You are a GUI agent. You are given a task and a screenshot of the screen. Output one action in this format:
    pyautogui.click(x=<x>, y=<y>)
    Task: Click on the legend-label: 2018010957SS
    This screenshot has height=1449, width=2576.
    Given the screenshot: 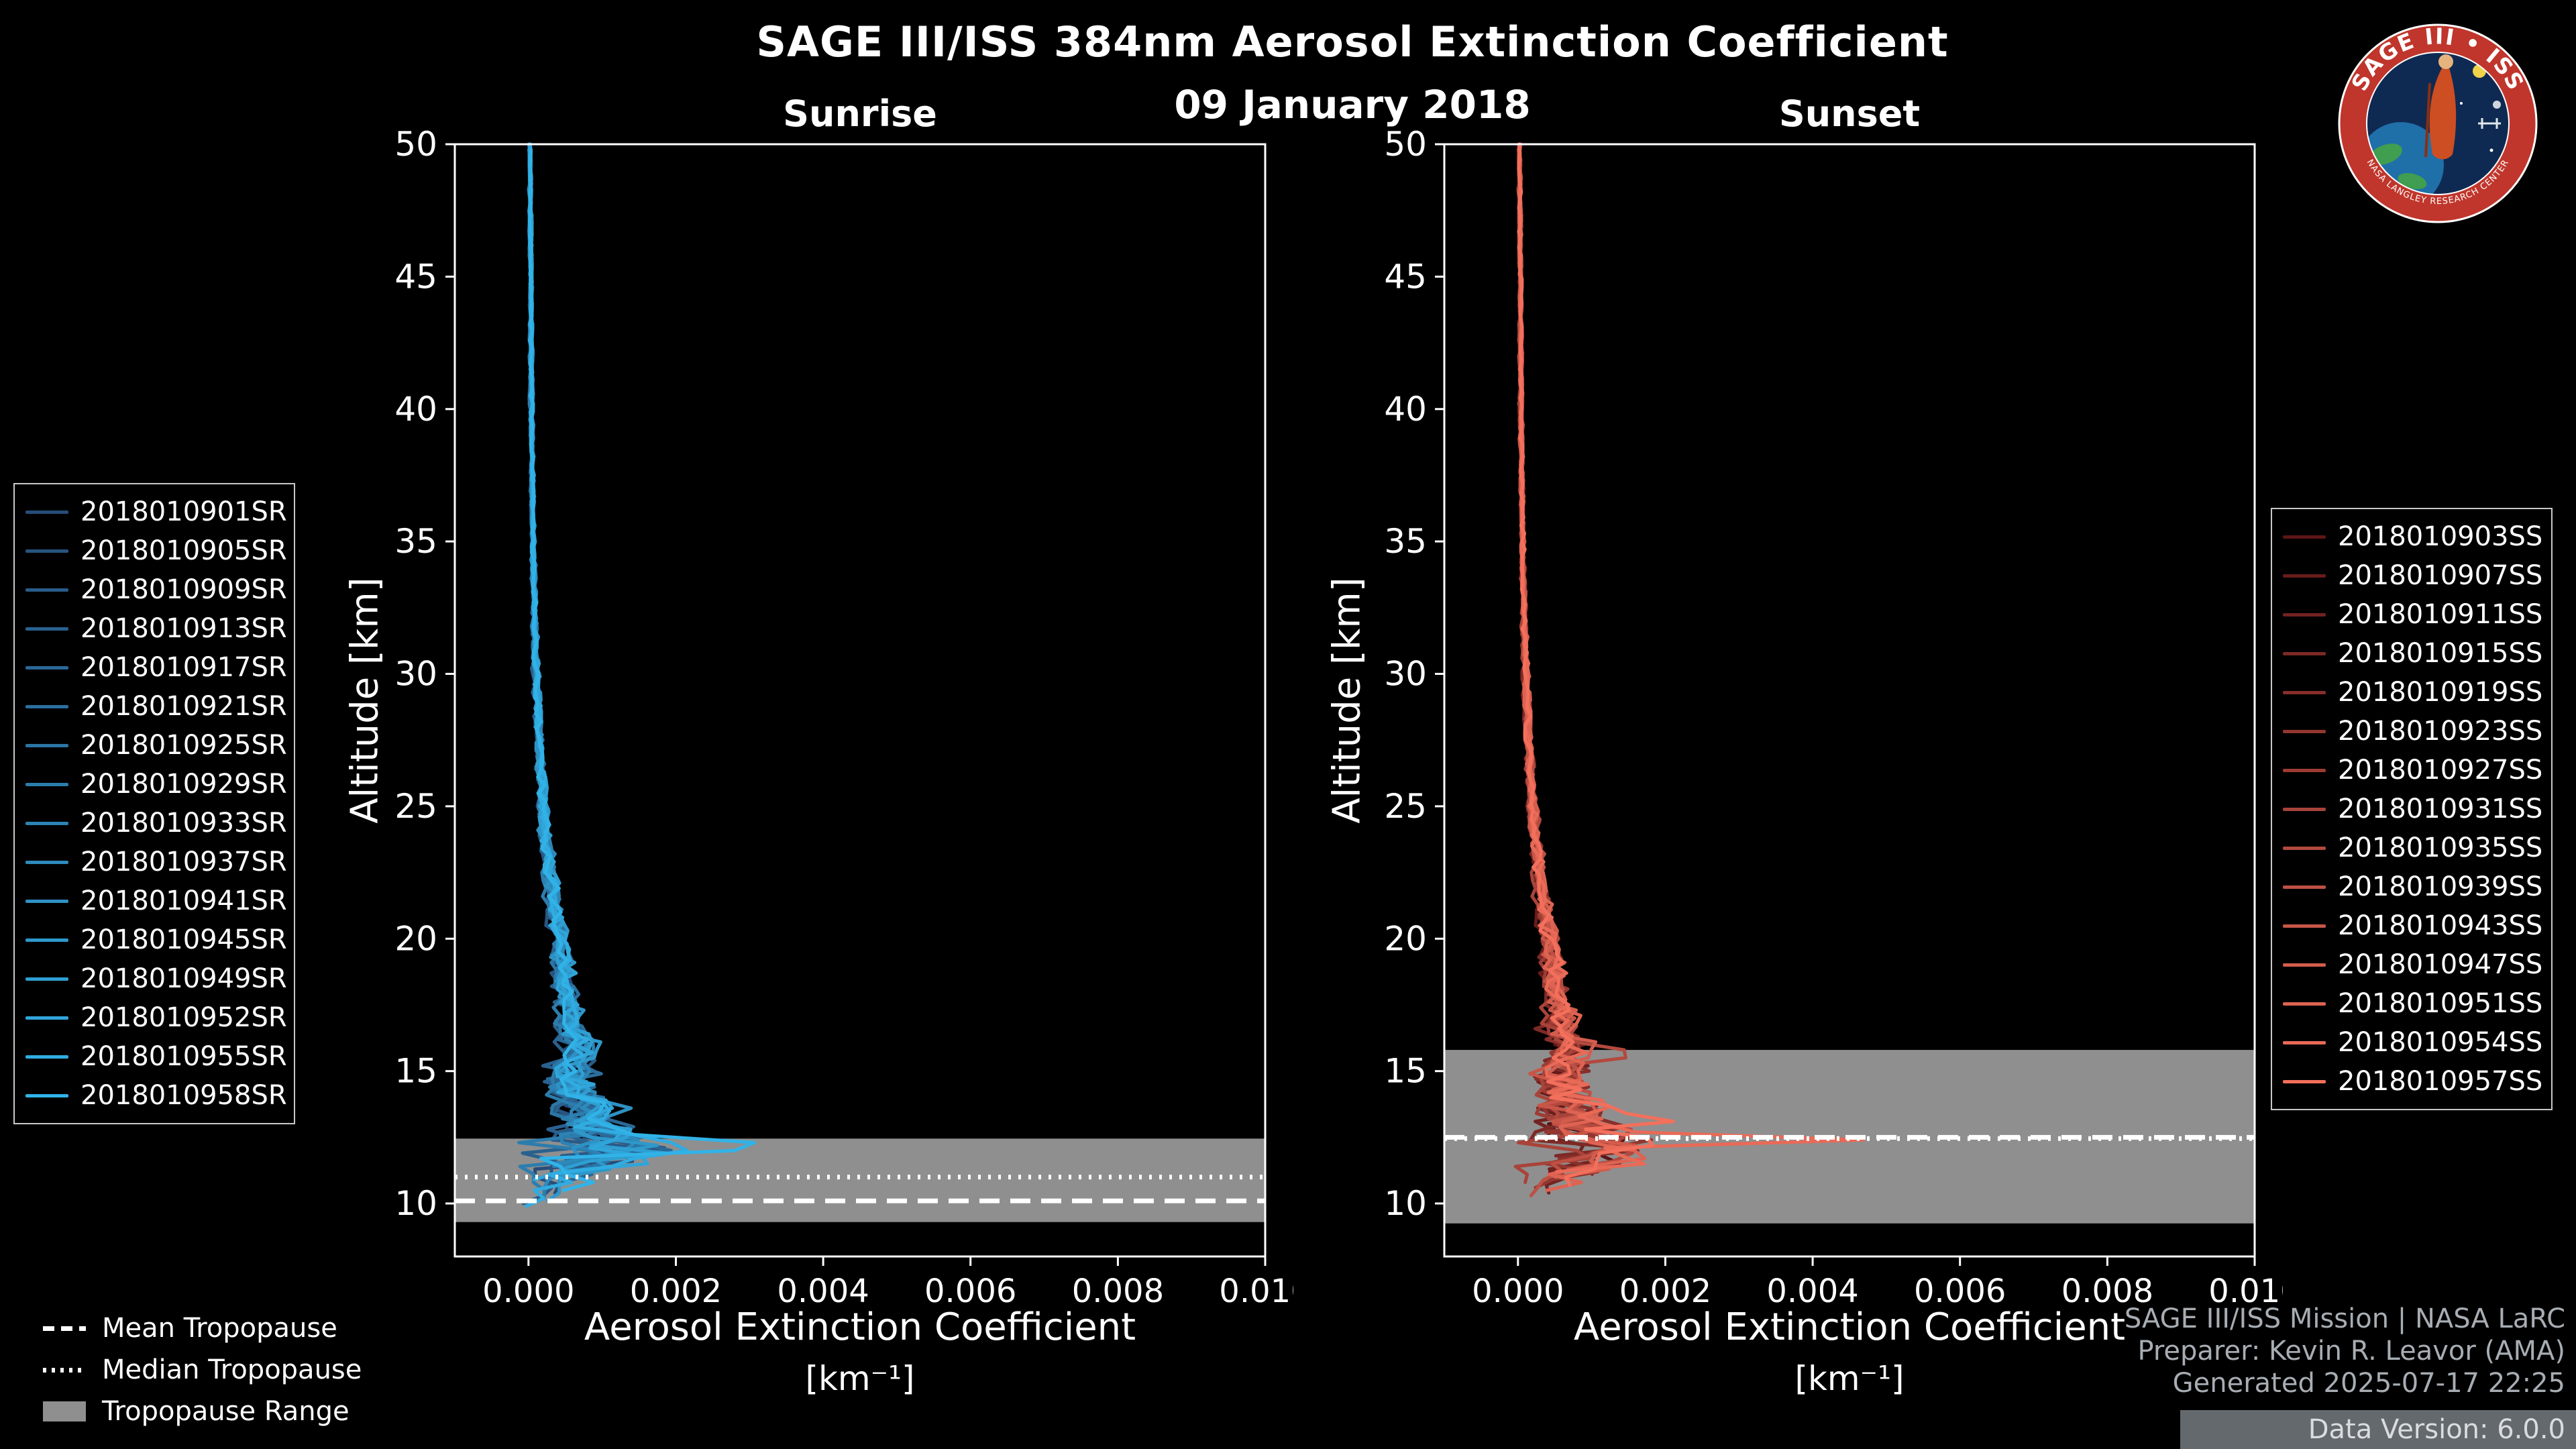 What is the action you would take?
    pyautogui.click(x=2440, y=1081)
    